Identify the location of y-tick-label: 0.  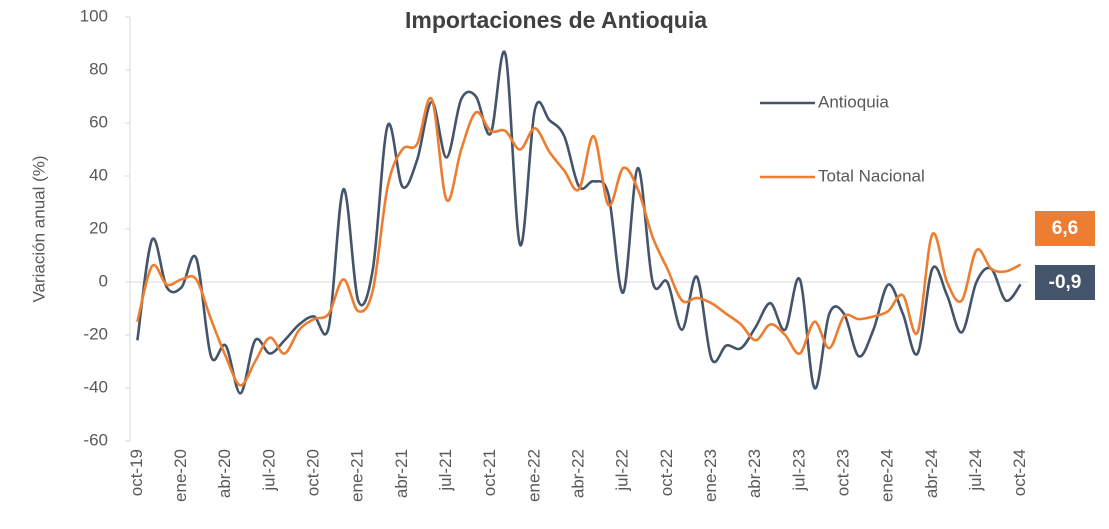
(103, 280).